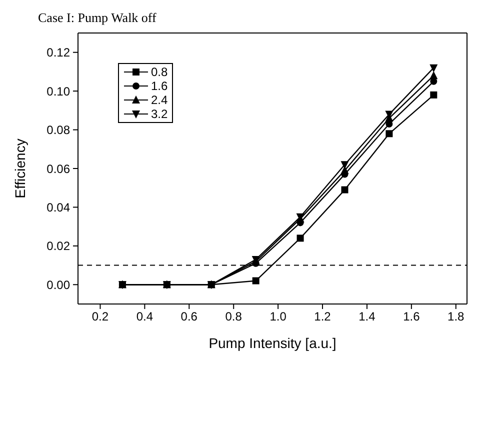 Image resolution: width=488 pixels, height=427 pixels. Describe the element at coordinates (159, 114) in the screenshot. I see `legend-label: 3.2` at that location.